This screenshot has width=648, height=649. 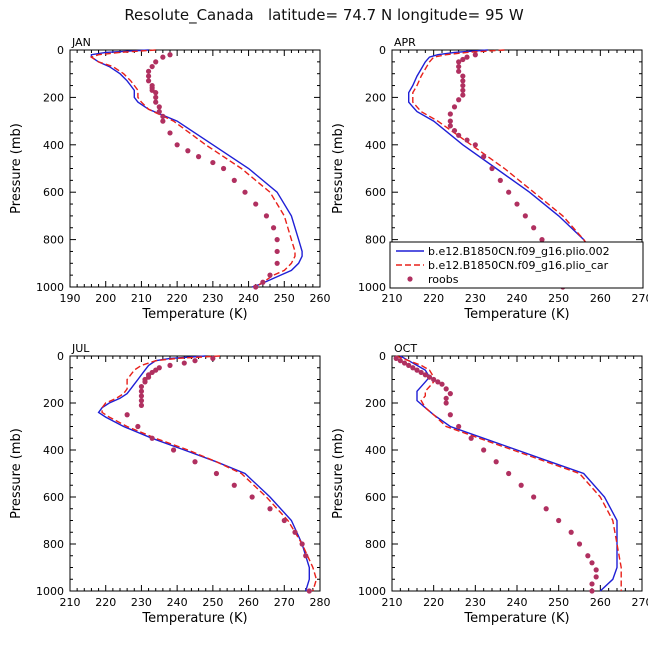 I want to click on x-tick-label: 280, so click(x=320, y=602).